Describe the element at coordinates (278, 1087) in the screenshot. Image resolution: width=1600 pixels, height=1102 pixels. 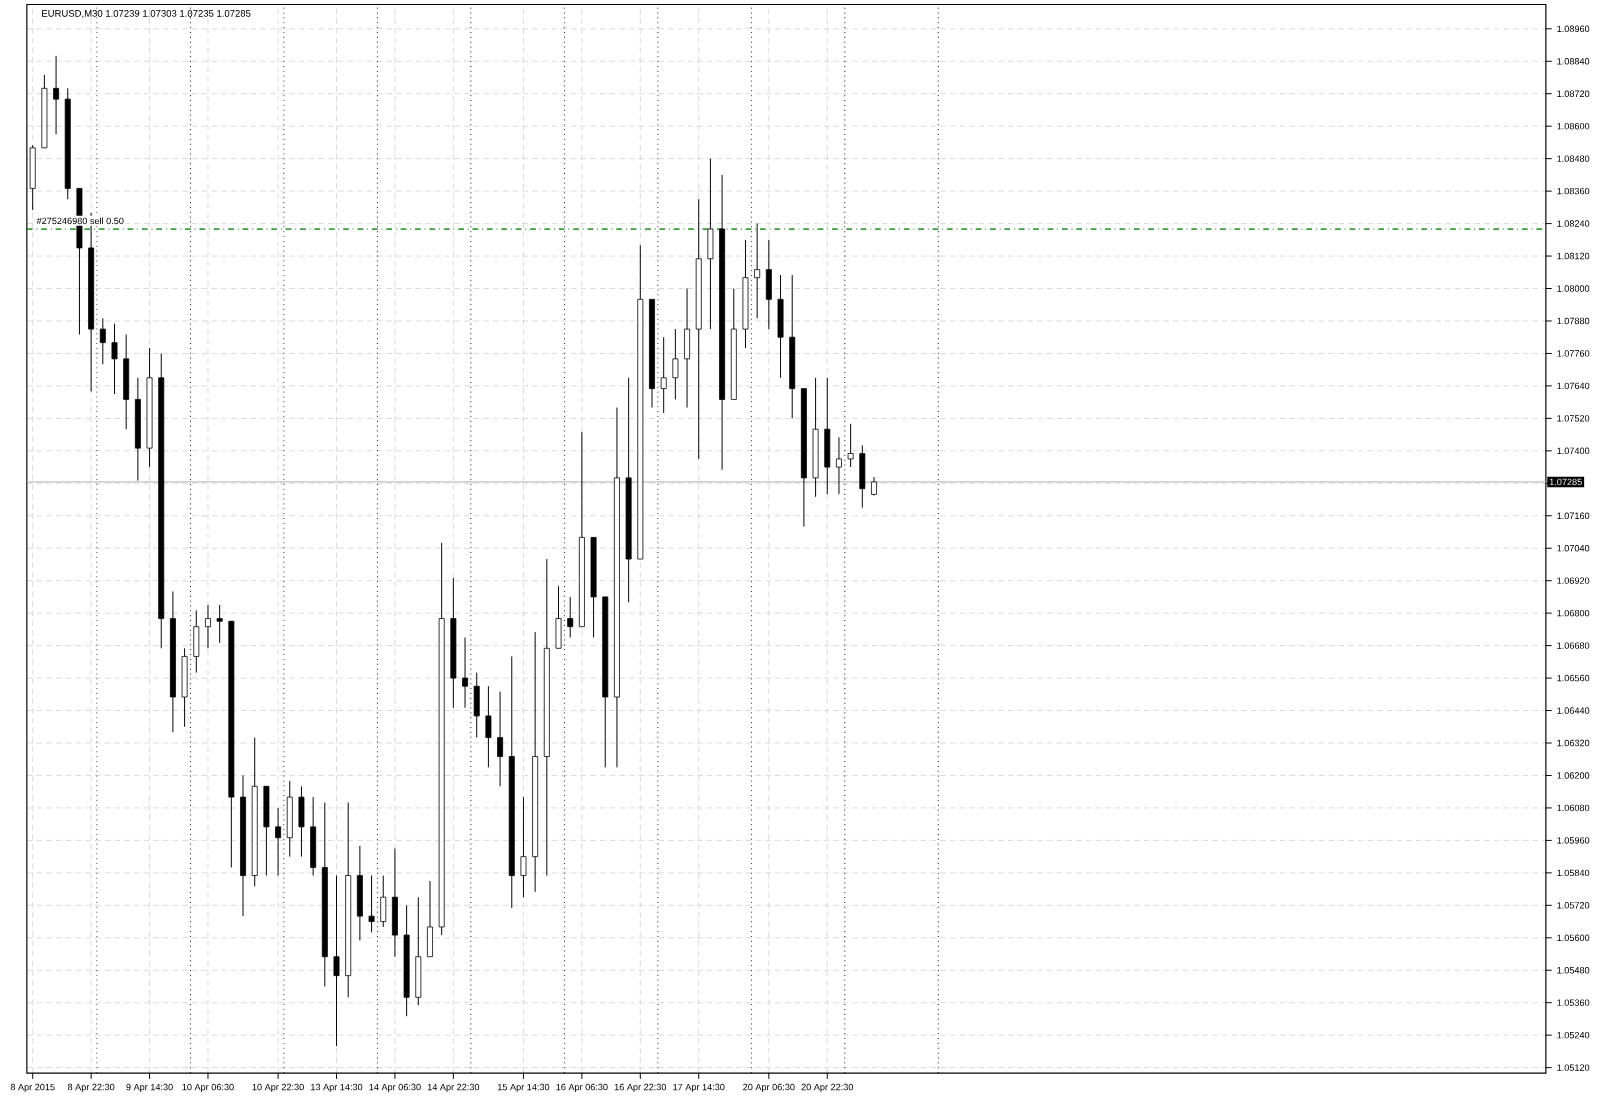
I see `x-tick-label: 10 Apr 22:30` at that location.